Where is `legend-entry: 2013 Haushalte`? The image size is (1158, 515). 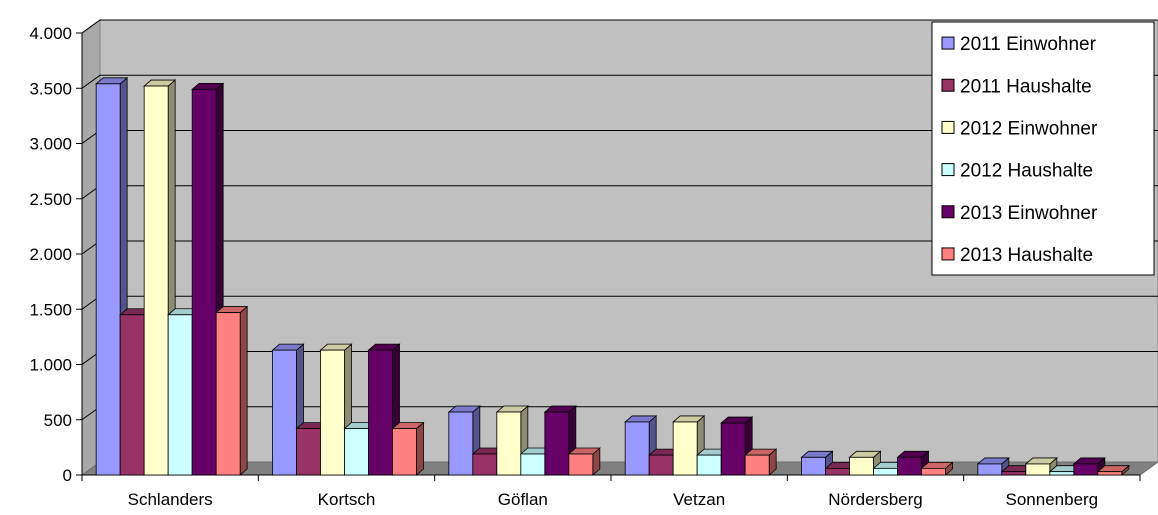
legend-entry: 2013 Haushalte is located at coordinates (1026, 255).